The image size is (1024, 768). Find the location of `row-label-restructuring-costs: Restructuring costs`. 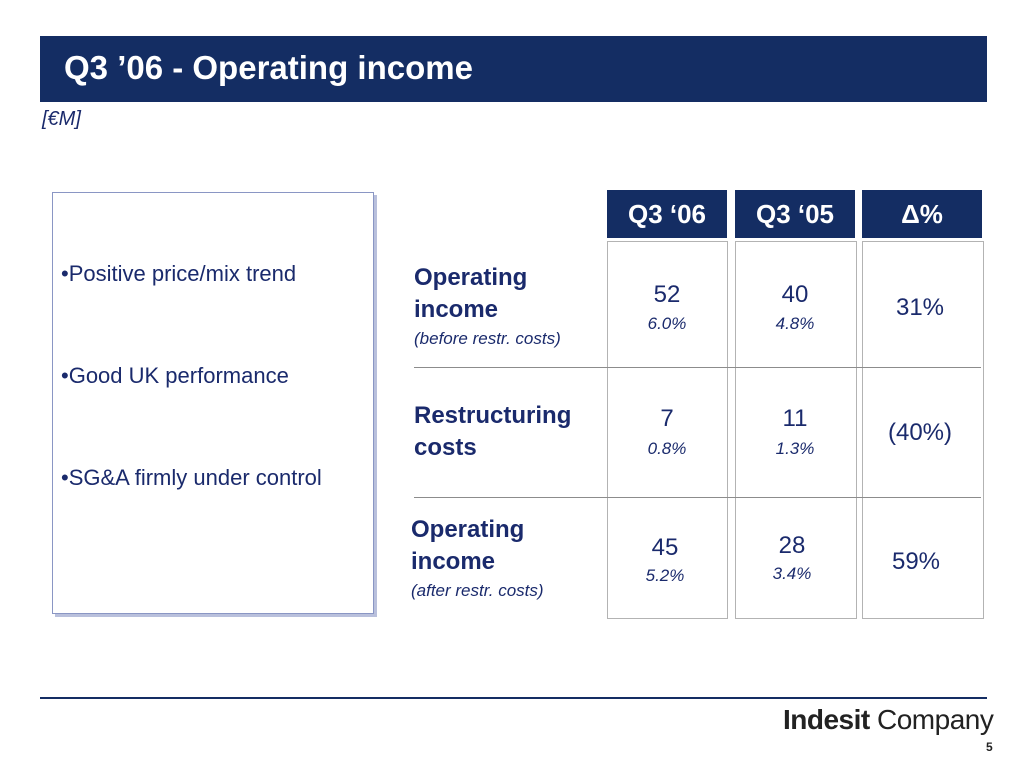

row-label-restructuring-costs: Restructuring costs is located at coordinates (509, 432).